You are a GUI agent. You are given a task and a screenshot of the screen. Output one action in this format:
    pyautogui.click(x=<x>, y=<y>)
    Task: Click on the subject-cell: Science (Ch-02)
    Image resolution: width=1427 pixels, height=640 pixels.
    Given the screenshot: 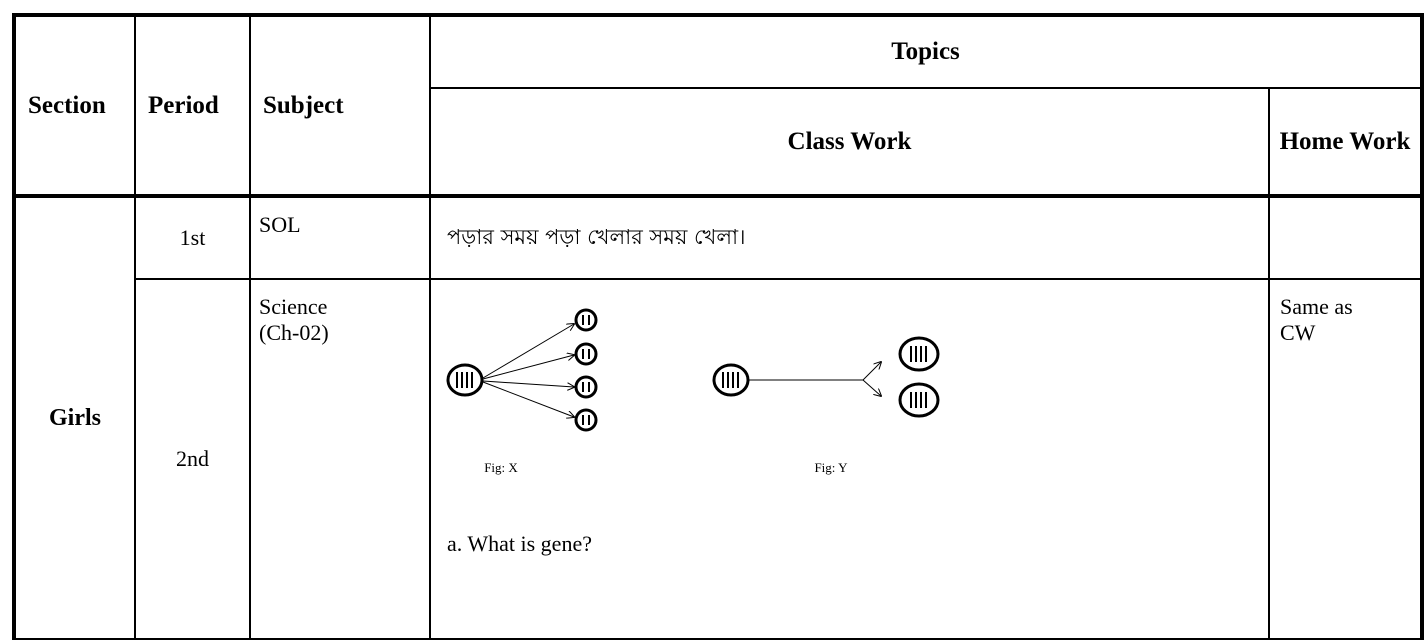 What is the action you would take?
    pyautogui.click(x=340, y=459)
    